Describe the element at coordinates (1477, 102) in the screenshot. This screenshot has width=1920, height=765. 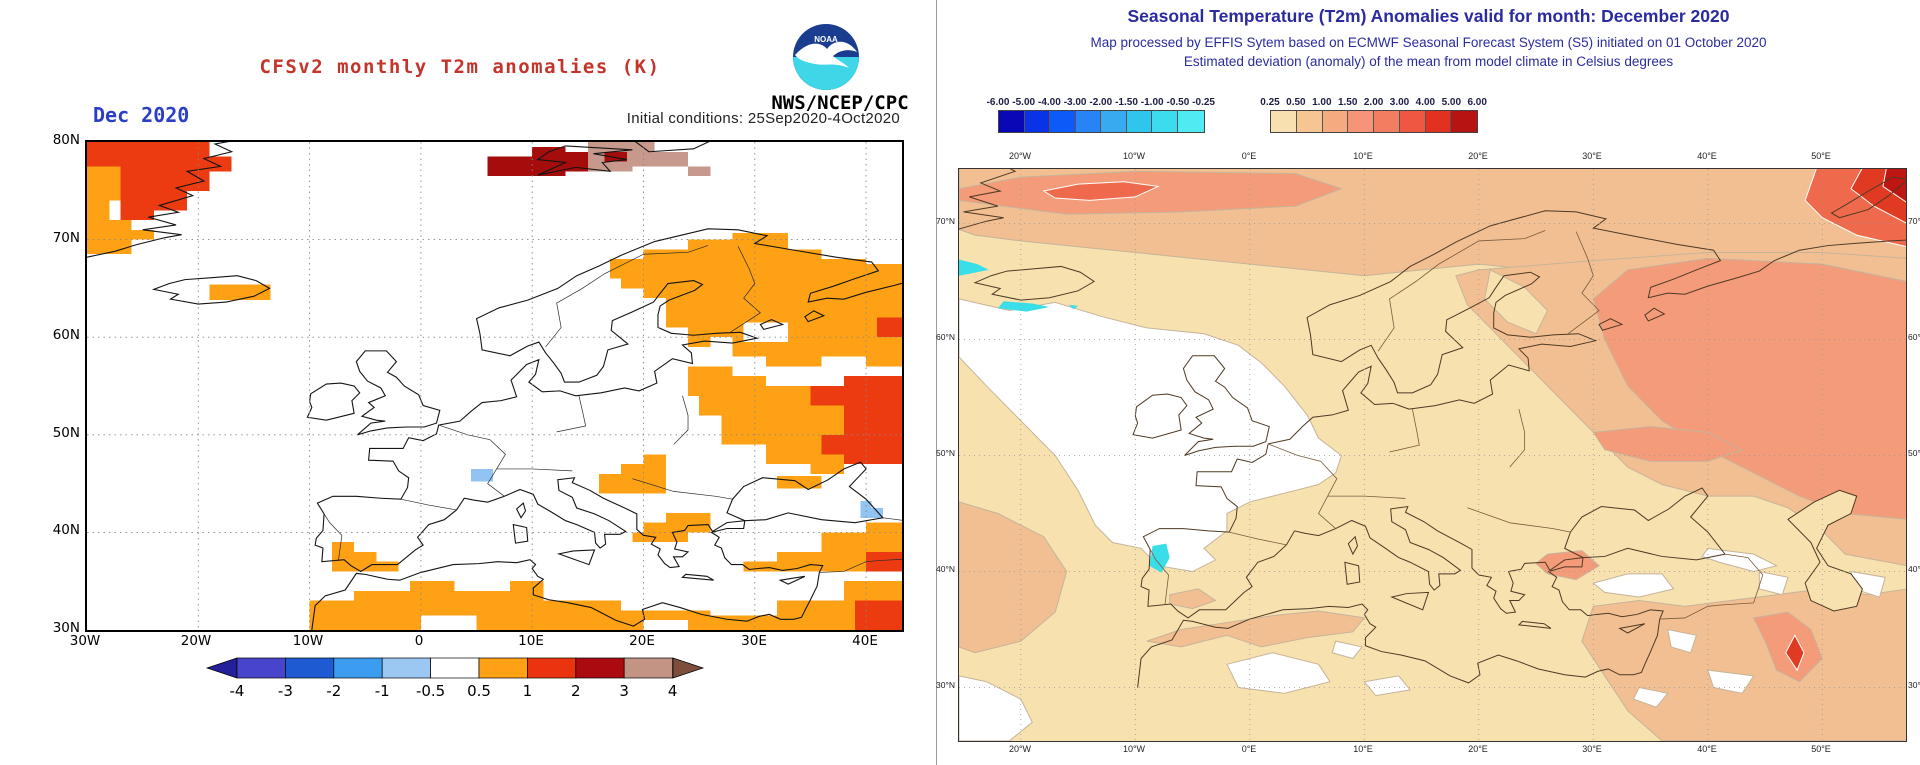
I see `cbar-pos-tick: 6.00` at that location.